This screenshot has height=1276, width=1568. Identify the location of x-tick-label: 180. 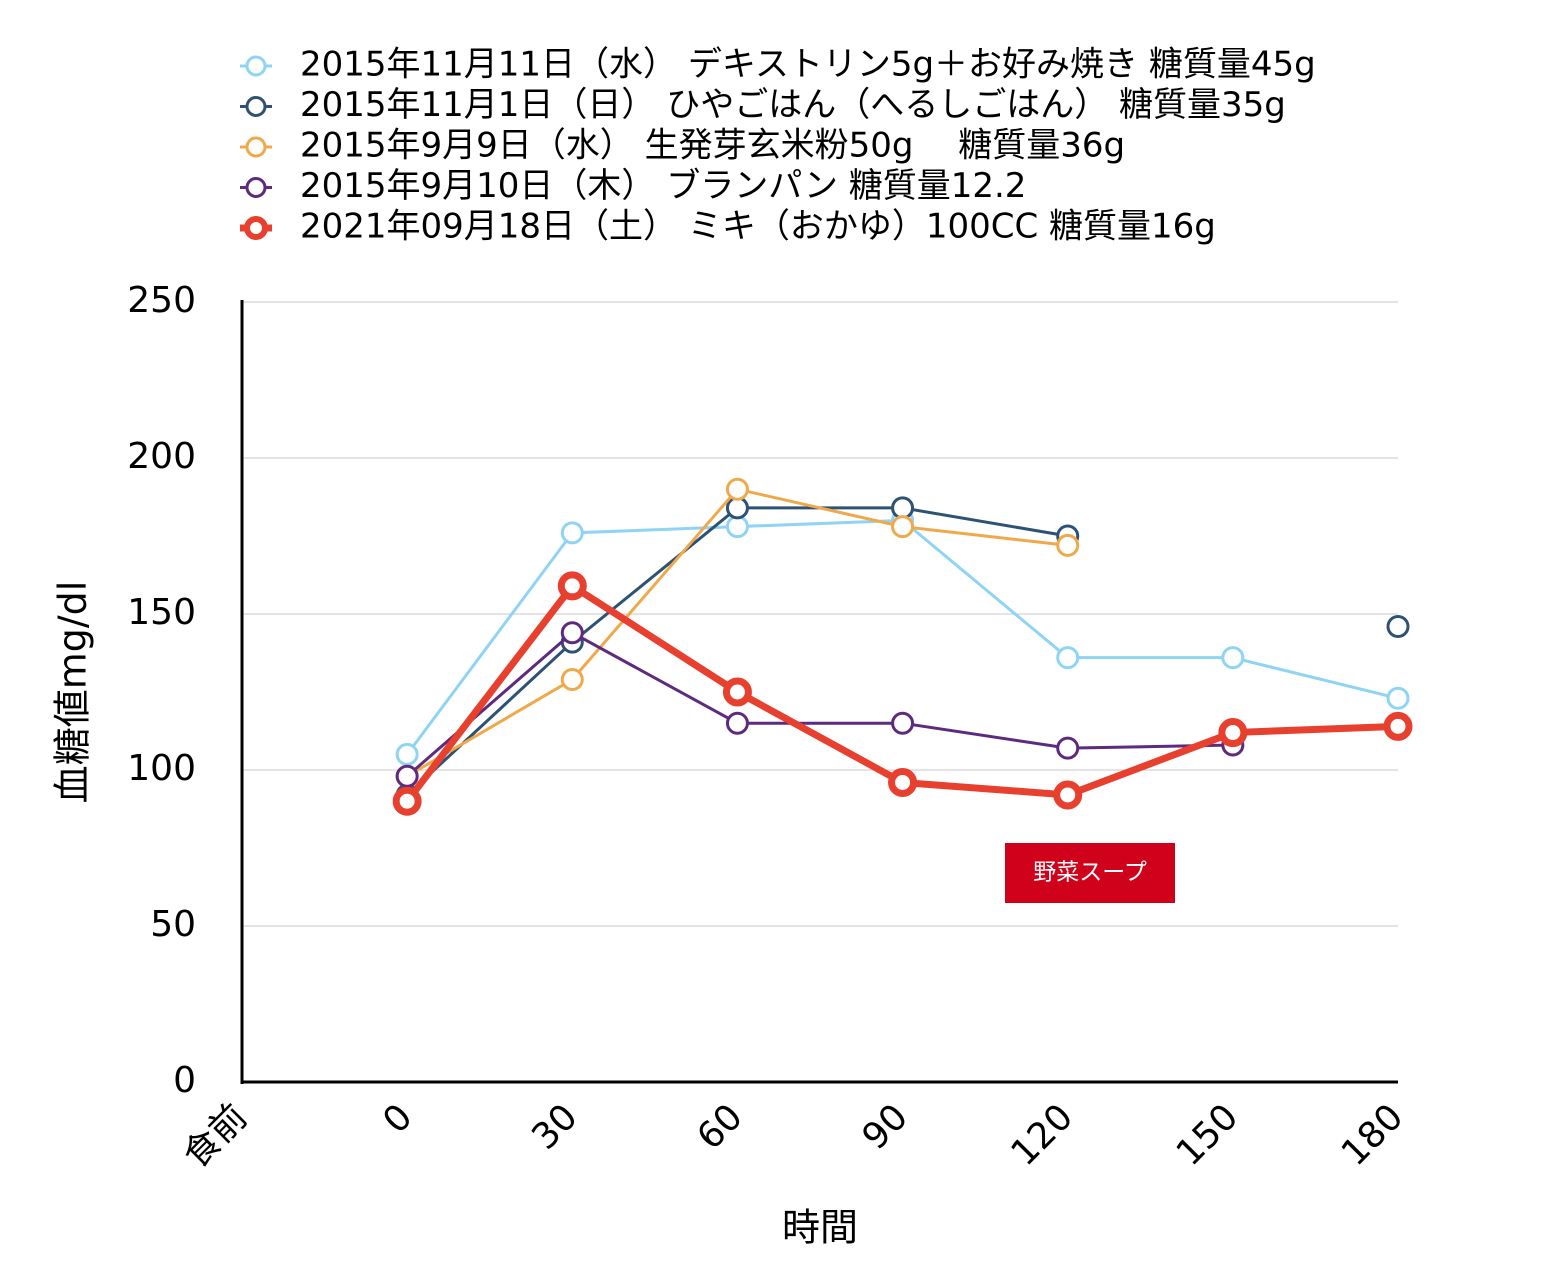
(1373, 1135).